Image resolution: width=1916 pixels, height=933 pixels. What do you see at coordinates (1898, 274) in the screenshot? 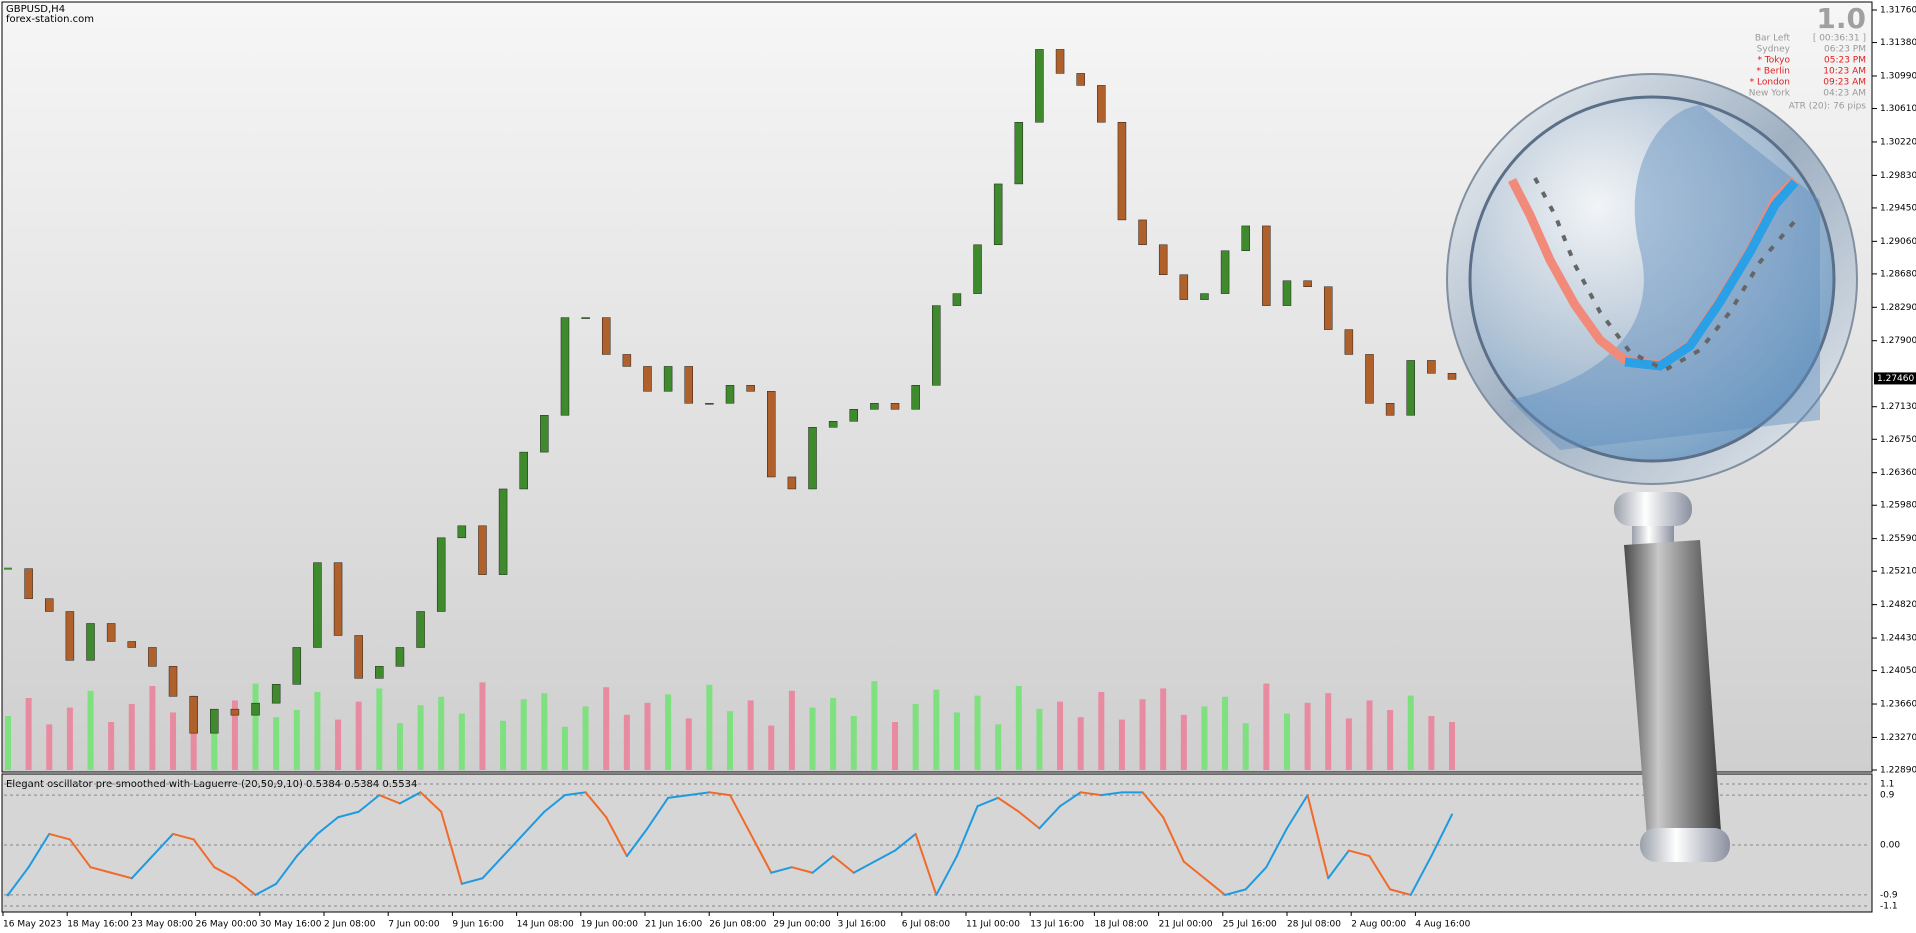
I see `y-tick-label: 1.28680` at bounding box center [1898, 274].